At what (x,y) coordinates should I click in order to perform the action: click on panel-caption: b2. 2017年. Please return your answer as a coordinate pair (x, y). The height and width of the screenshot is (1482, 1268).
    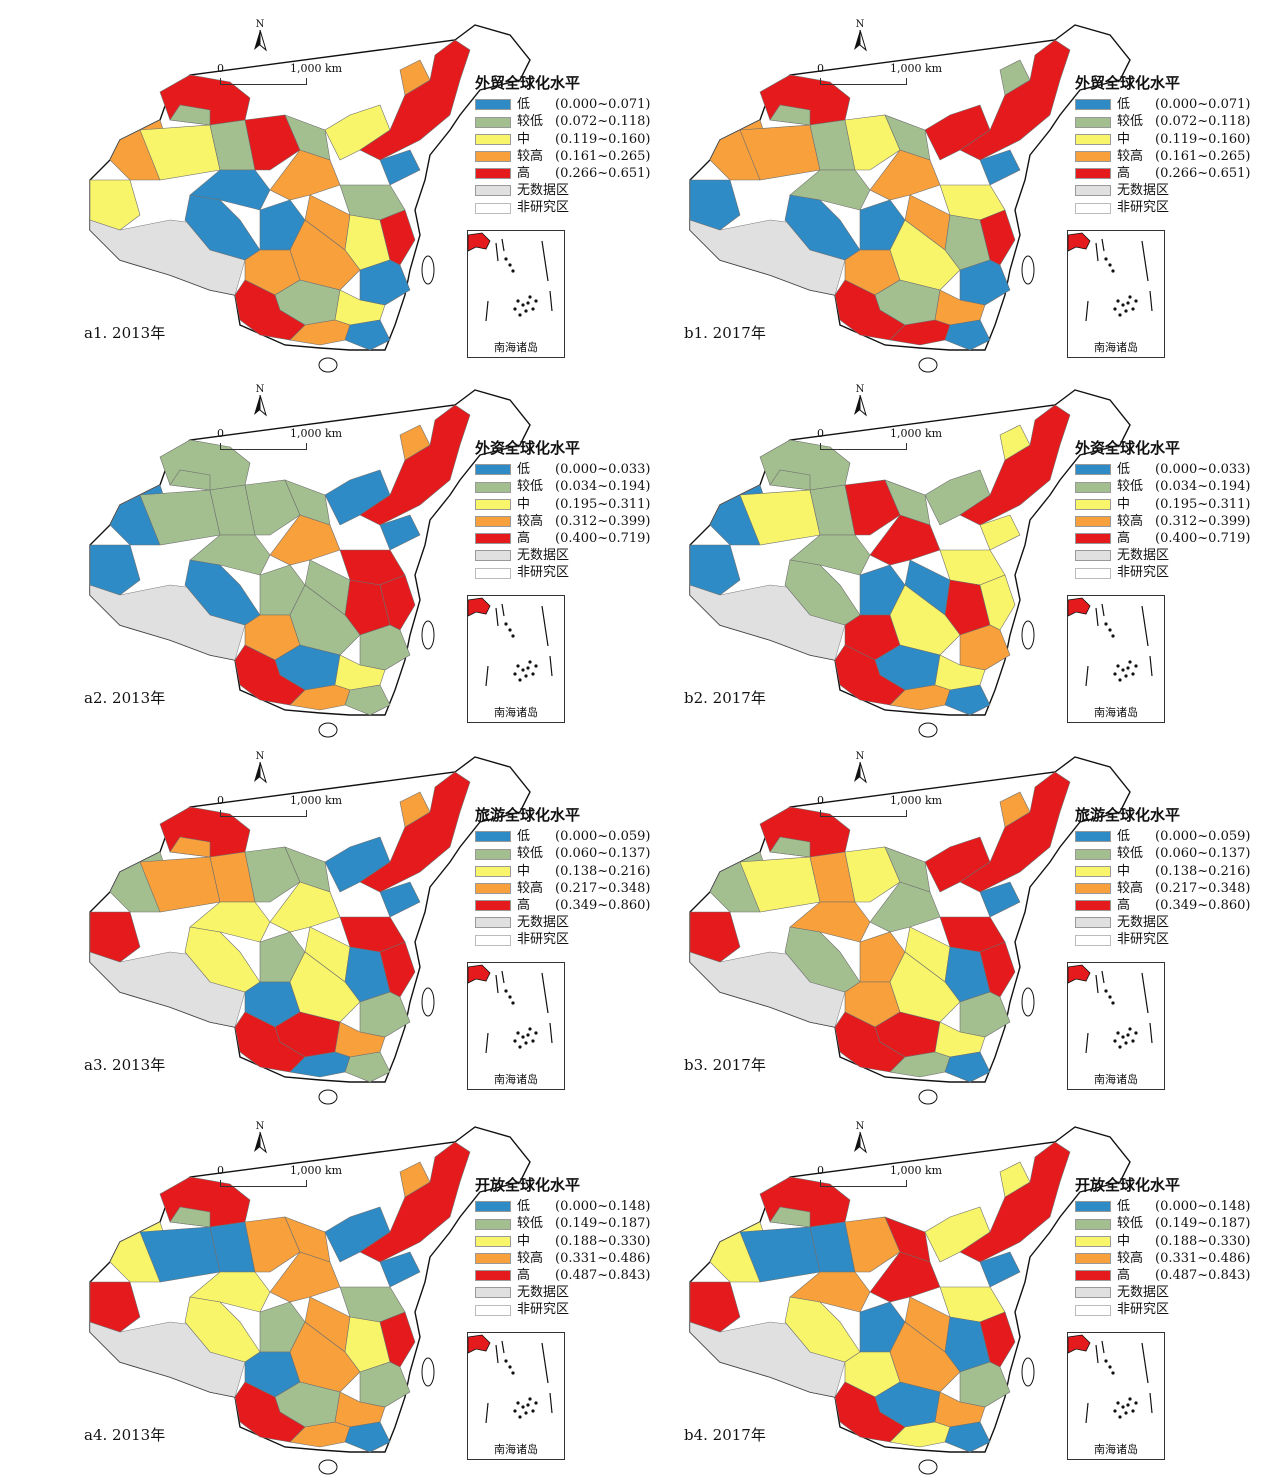
    Looking at the image, I should click on (725, 698).